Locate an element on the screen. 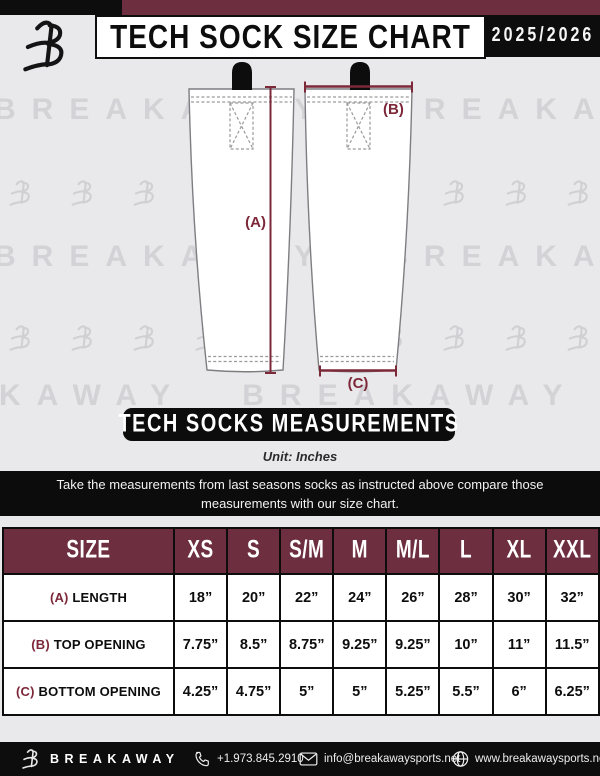 This screenshot has height=776, width=600. value-cell: 7.75” is located at coordinates (200, 644).